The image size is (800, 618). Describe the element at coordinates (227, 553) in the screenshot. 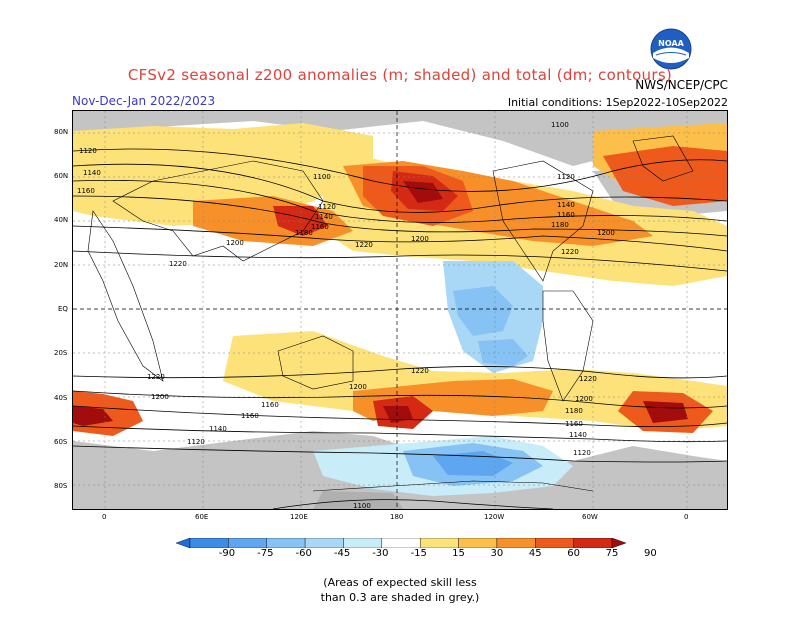

I see `colorbar-tick-label: -90` at that location.